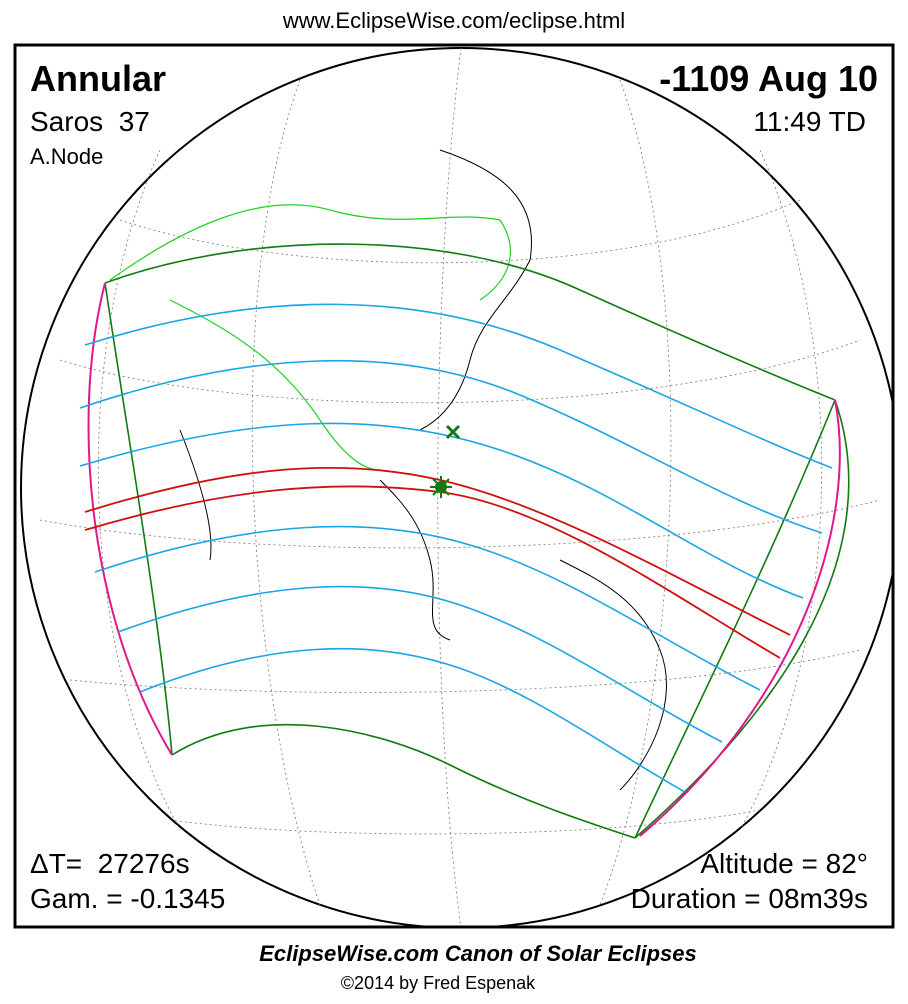 The image size is (908, 1004). I want to click on path-west-limit, so click(138, 519).